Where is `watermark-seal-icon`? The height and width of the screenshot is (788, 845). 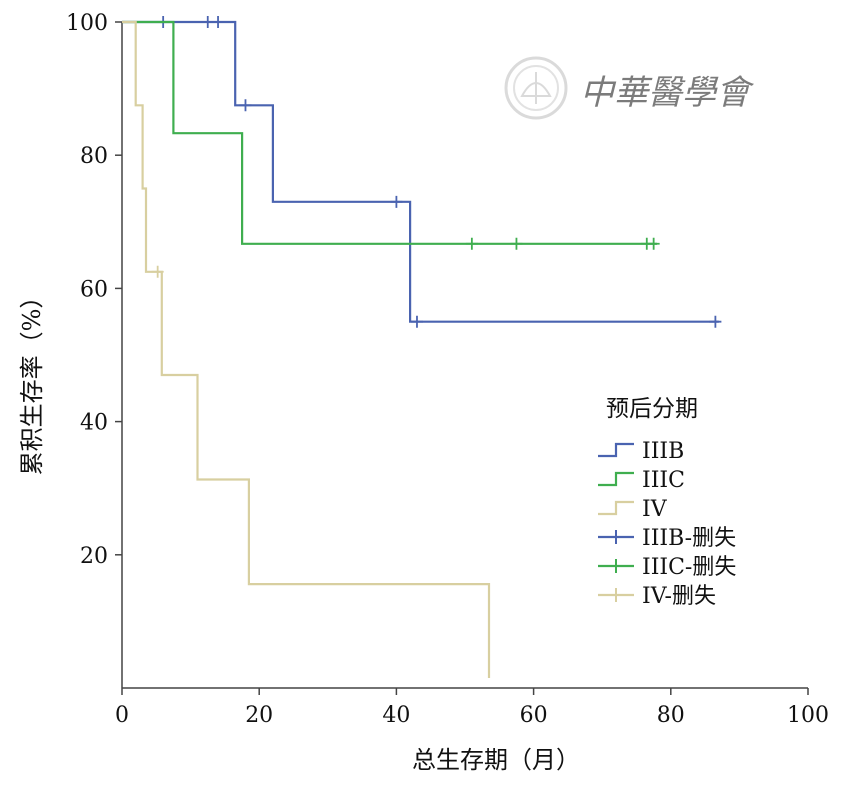 watermark-seal-icon is located at coordinates (536, 88).